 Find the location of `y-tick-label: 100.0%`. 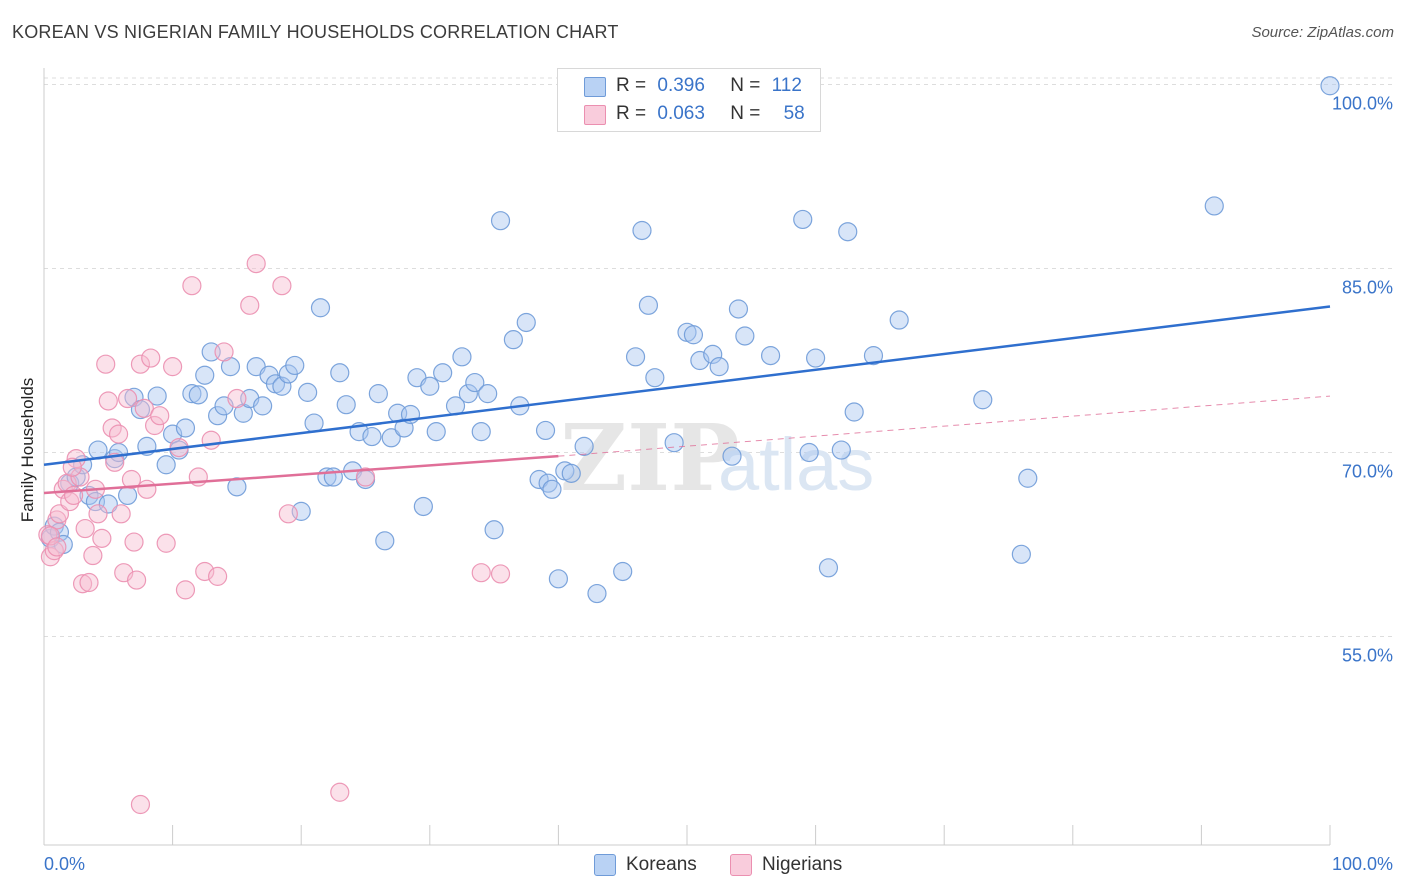

y-tick-label: 100.0% is located at coordinates (1362, 104).